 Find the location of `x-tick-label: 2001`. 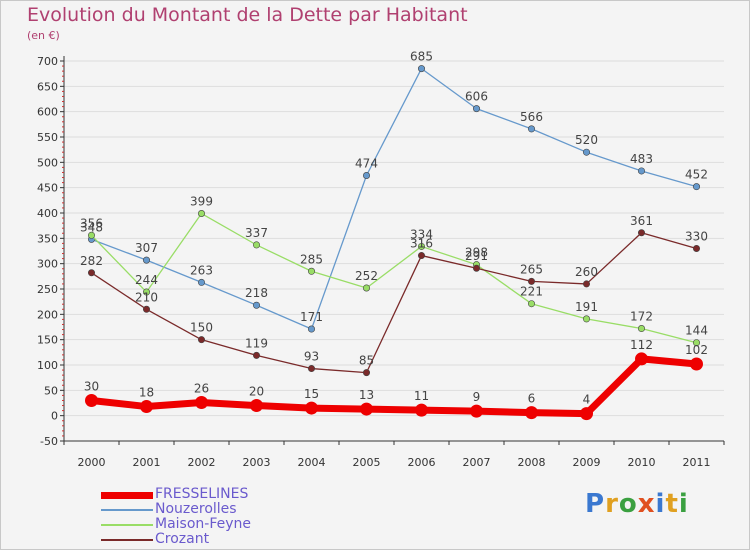

x-tick-label: 2001 is located at coordinates (147, 462).